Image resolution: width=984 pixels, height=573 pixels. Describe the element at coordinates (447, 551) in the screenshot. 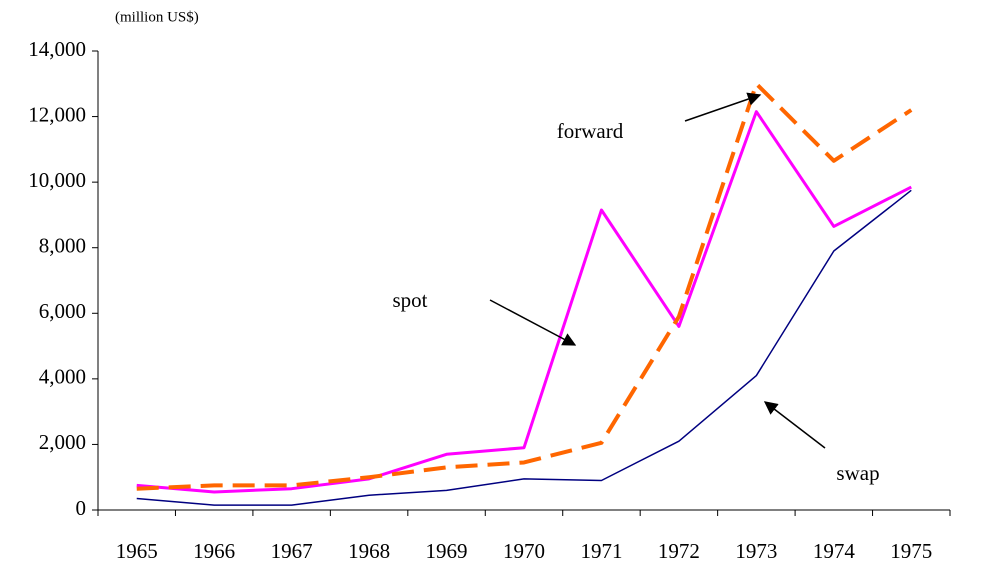

I see `x-tick-label: 1969` at that location.